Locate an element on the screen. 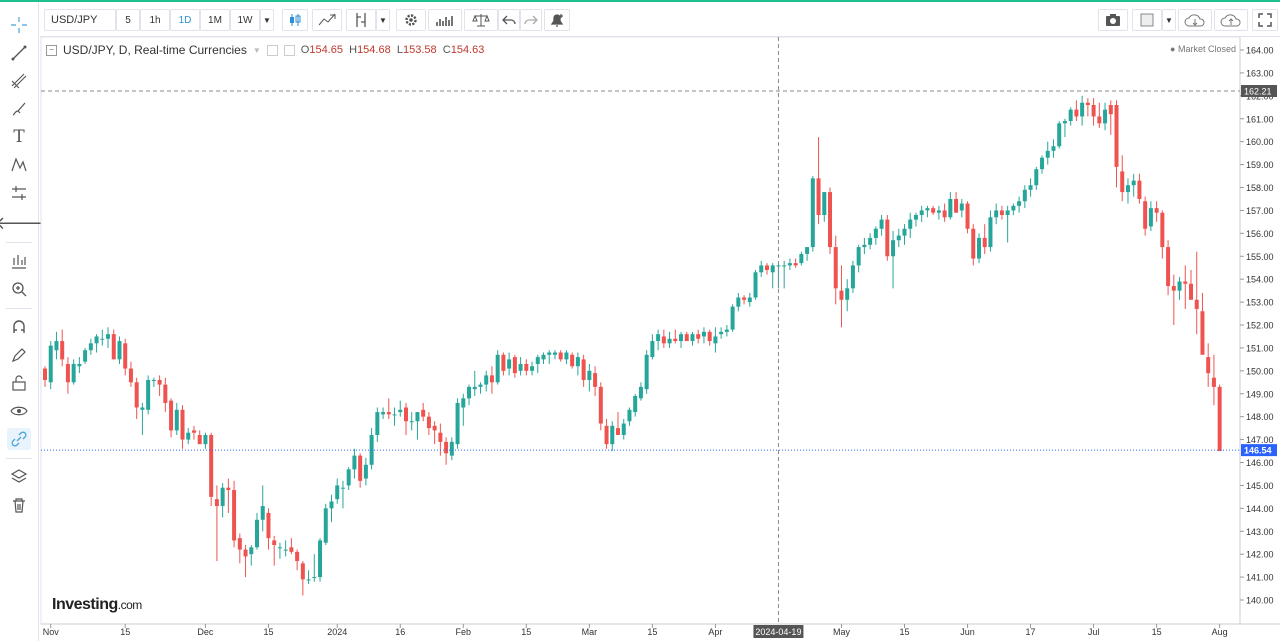  fullscreen-icon is located at coordinates (1265, 20).